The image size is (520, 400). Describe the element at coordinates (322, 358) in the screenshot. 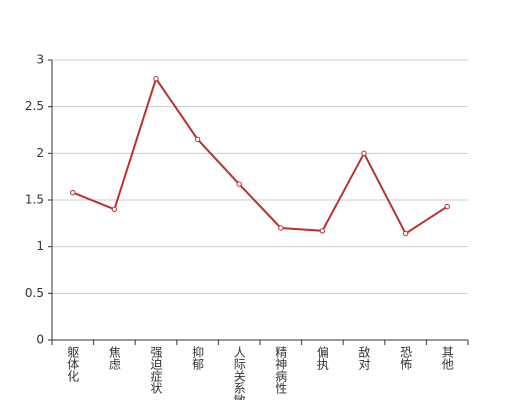

I see `x-tick-label: 偏执` at that location.